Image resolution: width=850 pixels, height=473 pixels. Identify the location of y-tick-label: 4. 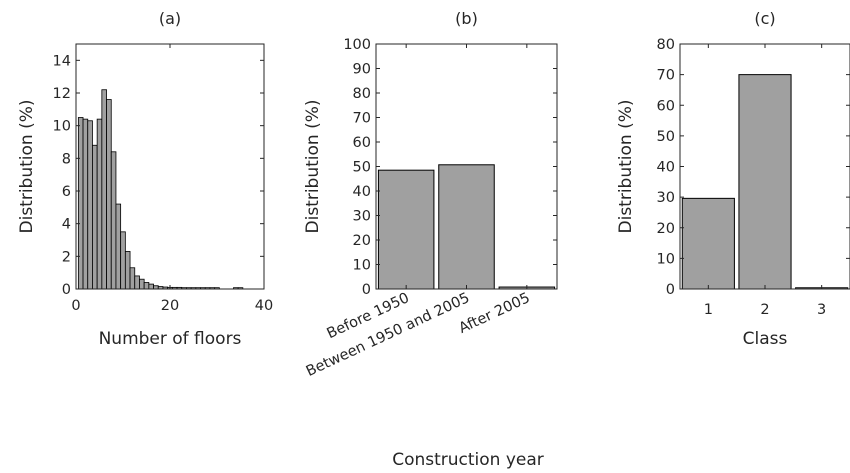
(66, 225).